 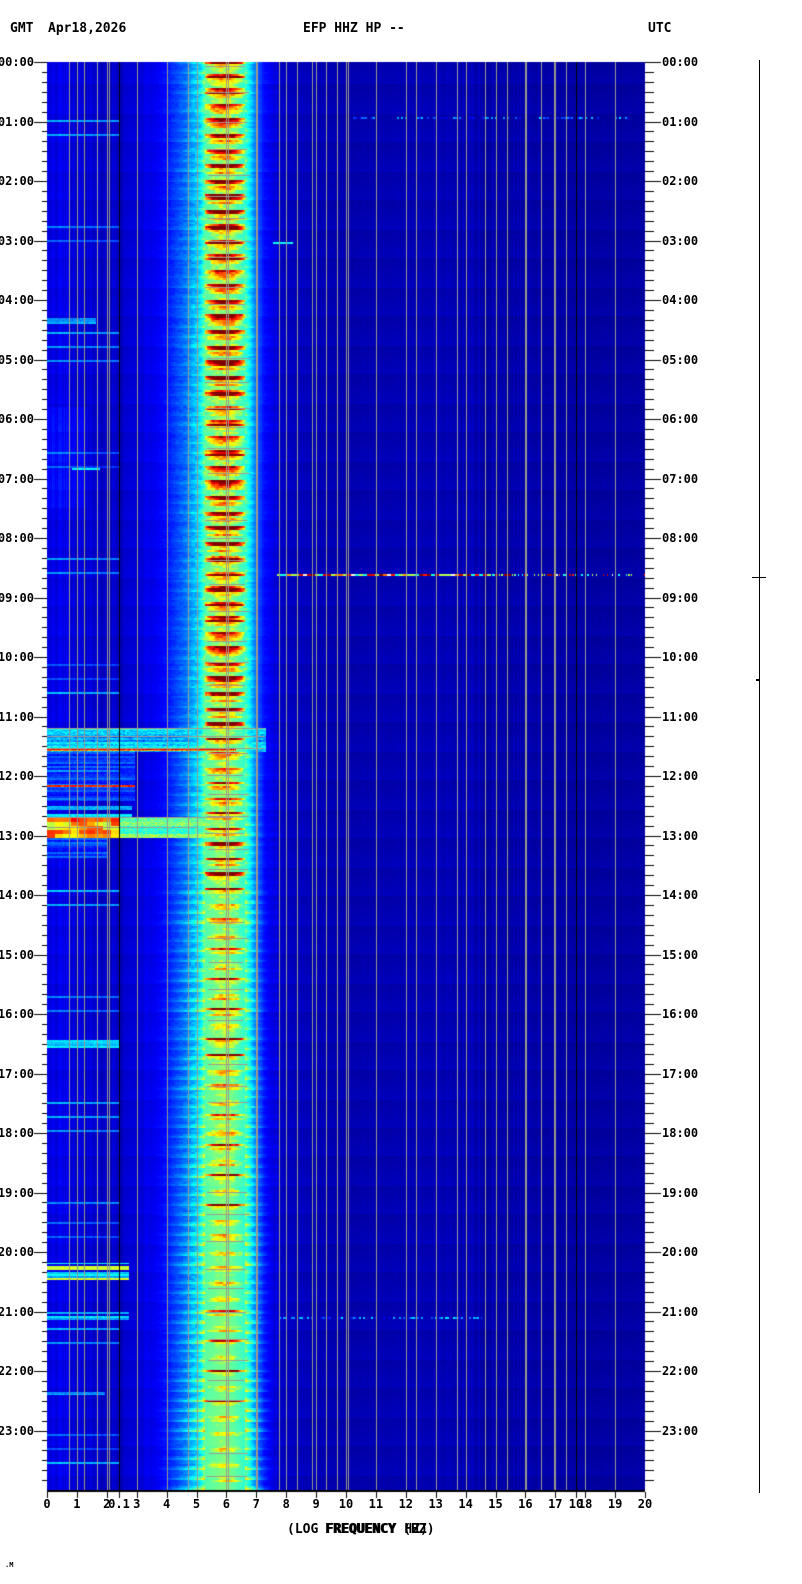 What do you see at coordinates (555, 1504) in the screenshot?
I see `freq-tick-label: 17` at bounding box center [555, 1504].